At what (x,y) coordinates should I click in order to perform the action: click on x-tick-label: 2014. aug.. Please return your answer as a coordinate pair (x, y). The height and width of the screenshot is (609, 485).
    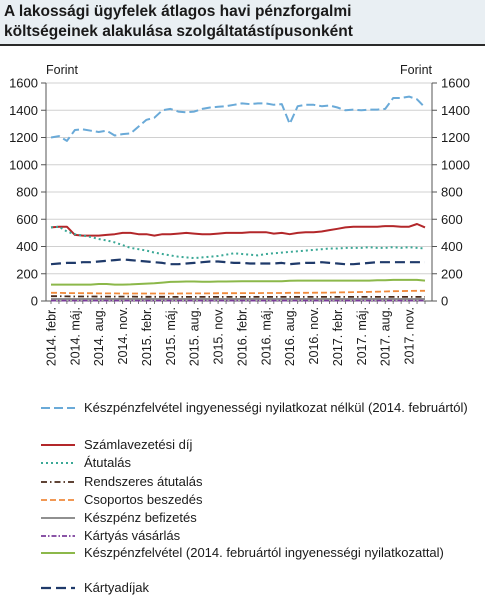
    Looking at the image, I should click on (99, 336).